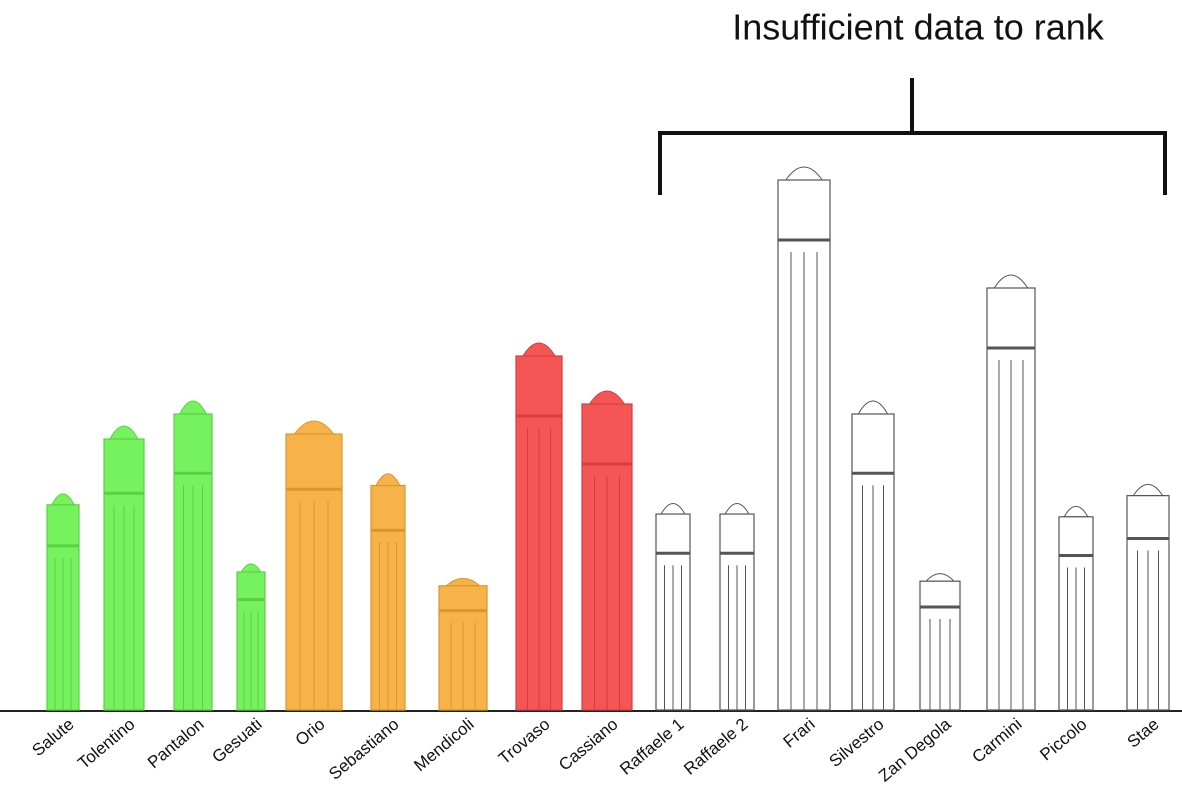 This screenshot has height=803, width=1182. What do you see at coordinates (52, 738) in the screenshot?
I see `tower-label: Salute` at bounding box center [52, 738].